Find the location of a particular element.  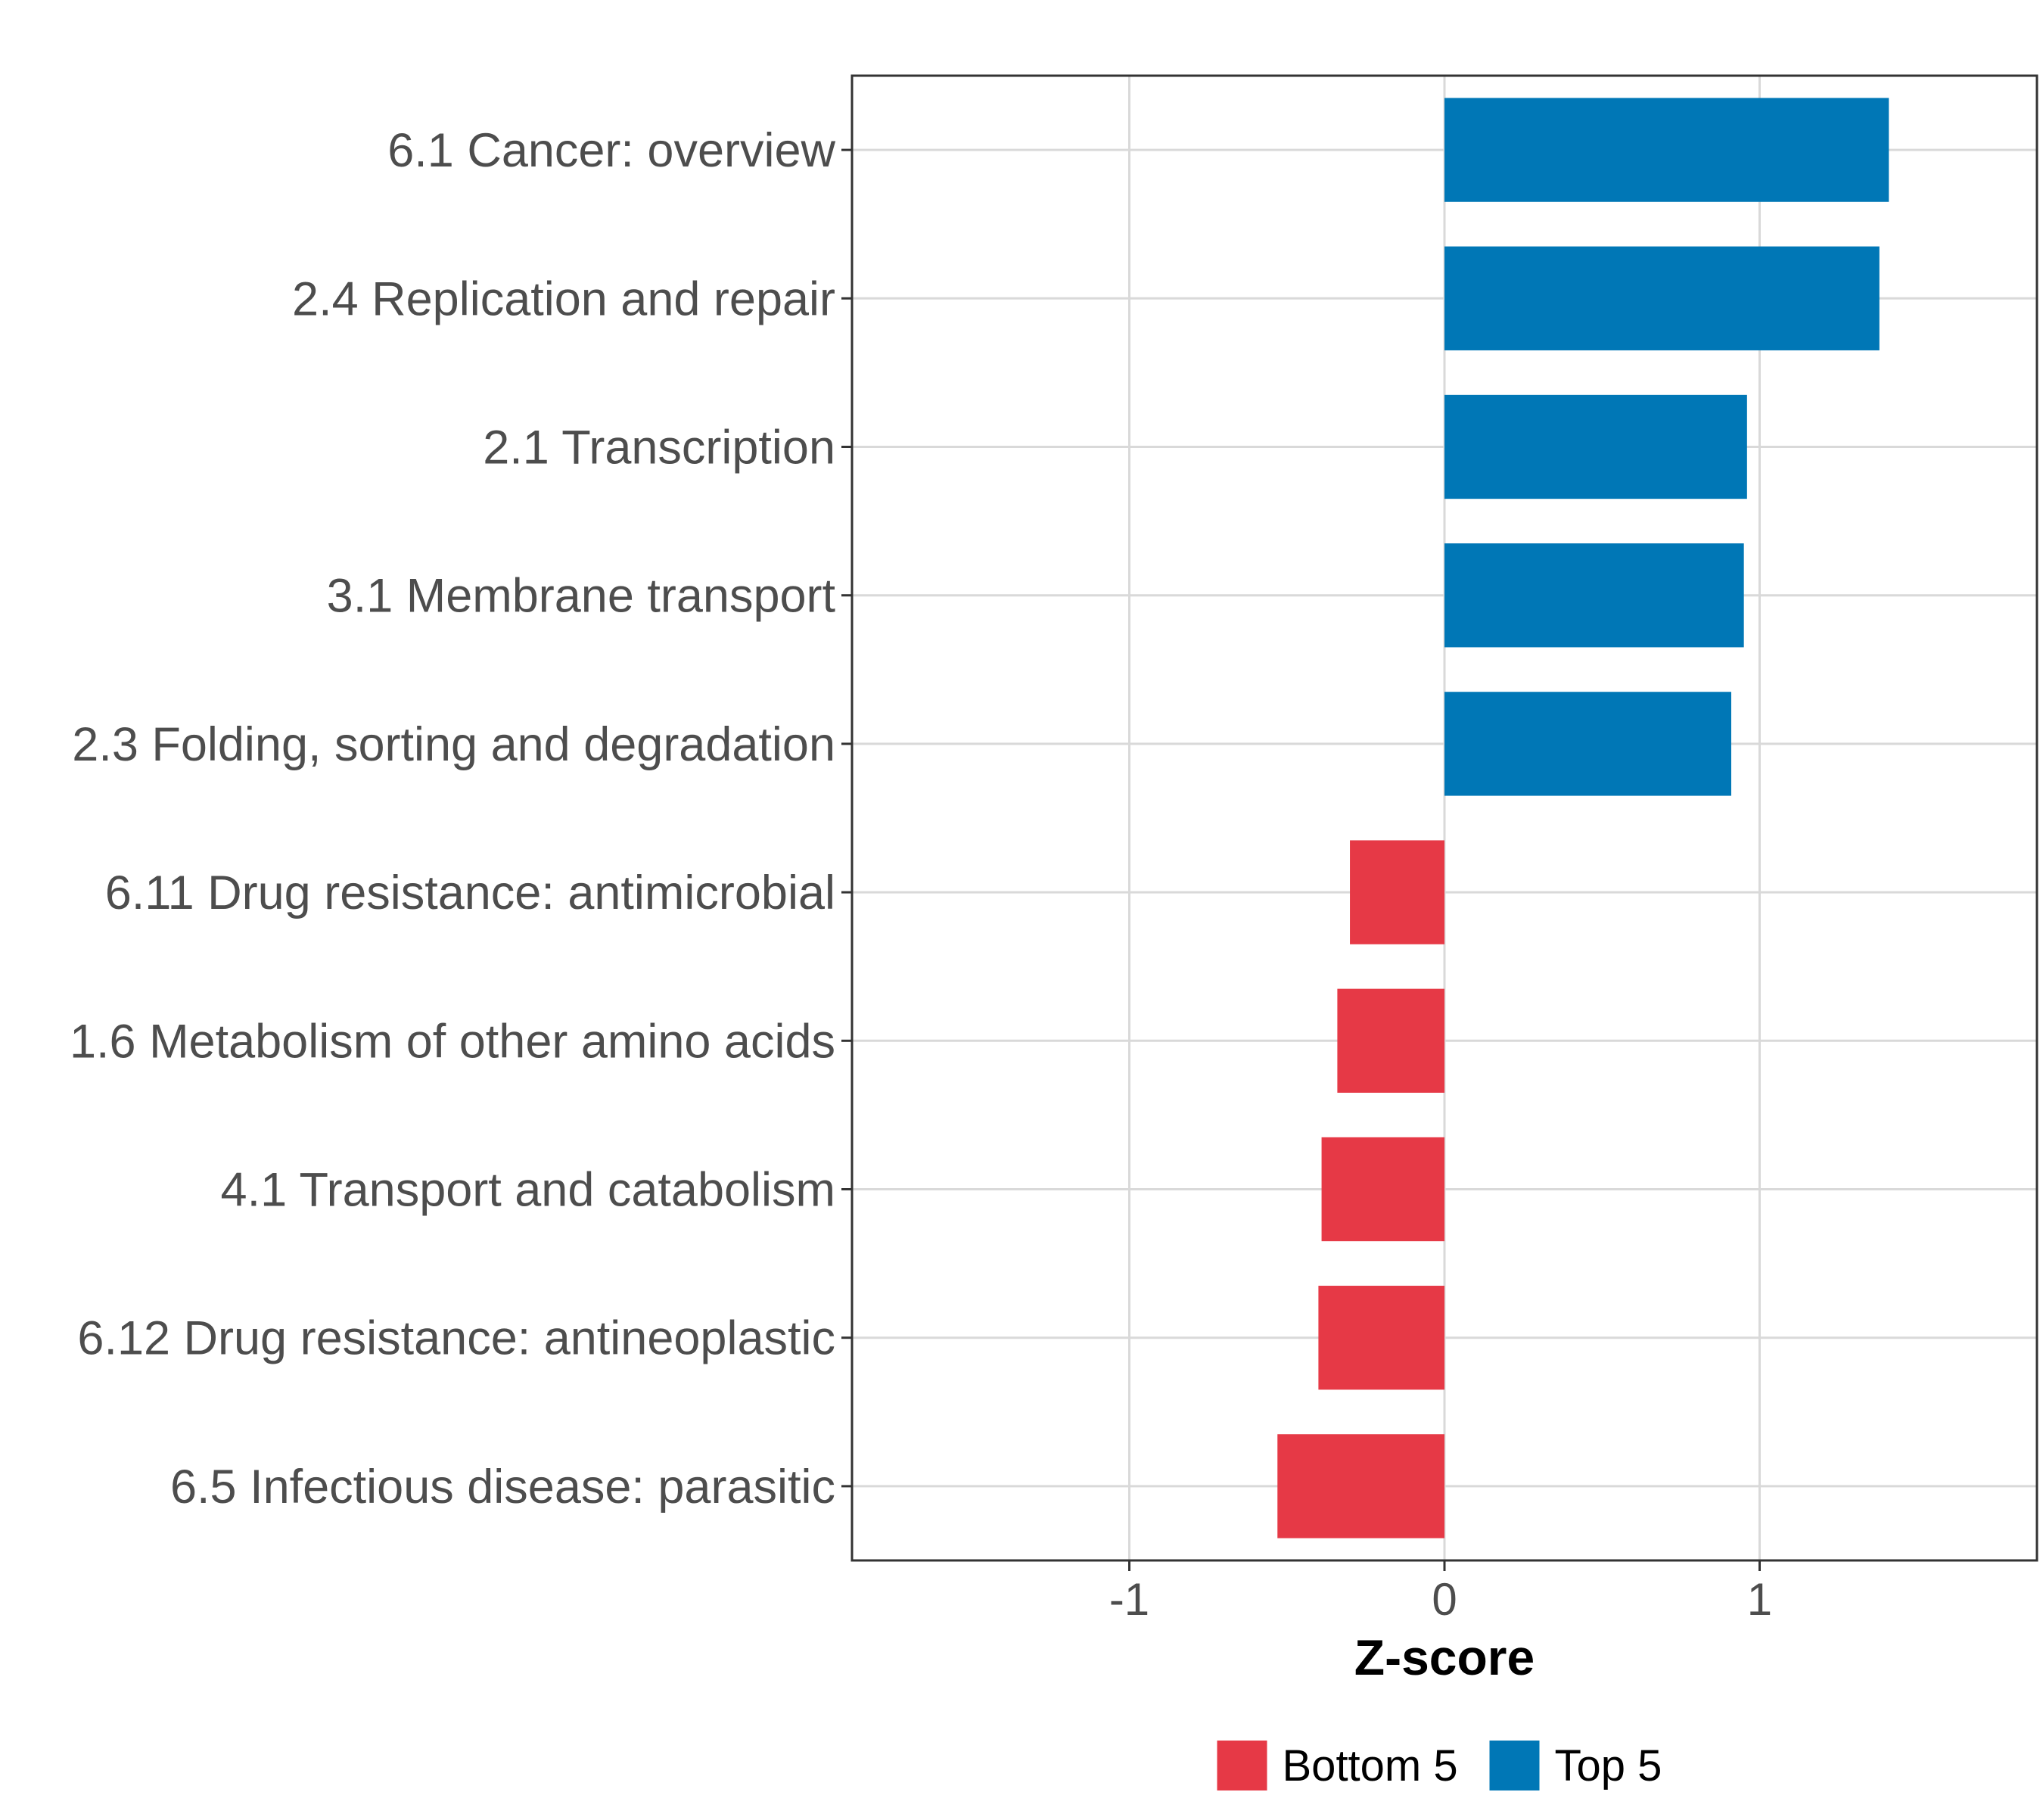

x-axis: -1 0 1 is located at coordinates (1441, 1592).